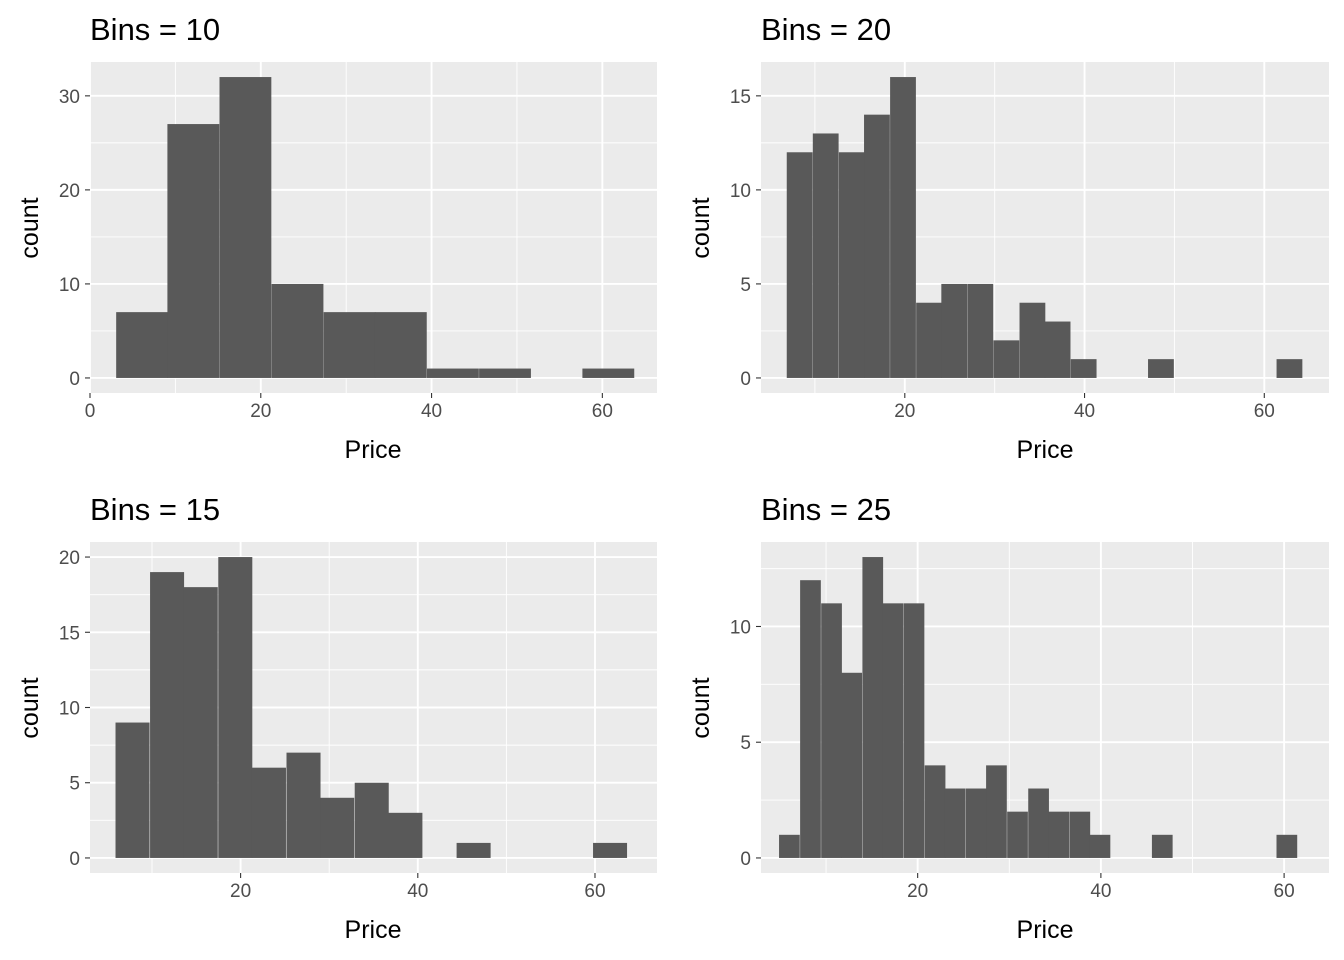 The image size is (1344, 960). Describe the element at coordinates (90, 411) in the screenshot. I see `x-tick-label: 0` at that location.